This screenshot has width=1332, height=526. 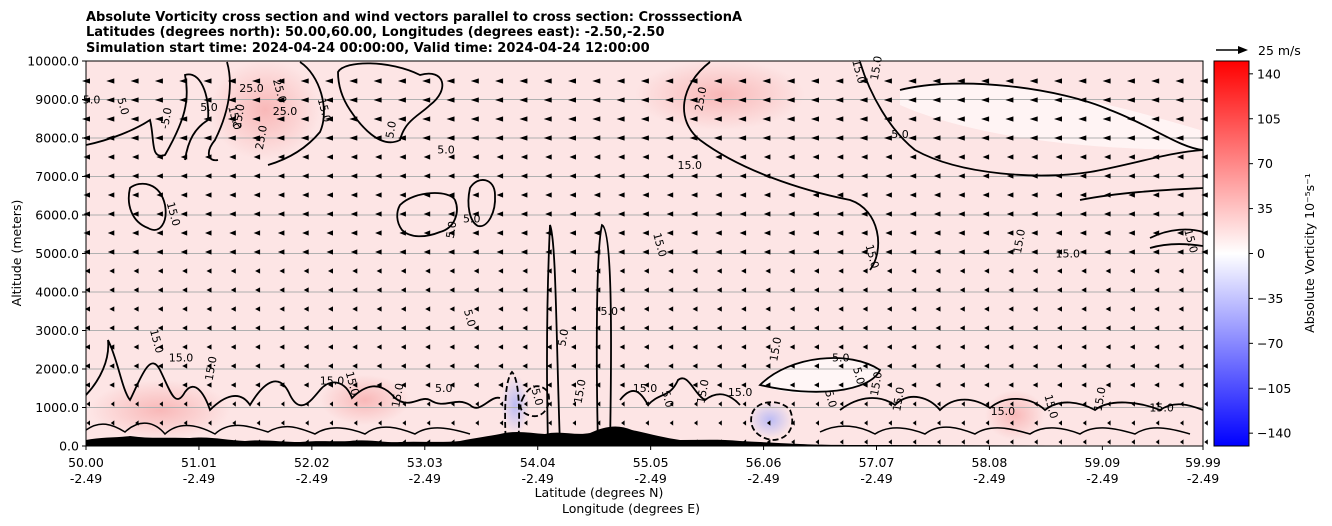 What do you see at coordinates (1005, 430) in the screenshot?
I see `contour-15-m` at bounding box center [1005, 430].